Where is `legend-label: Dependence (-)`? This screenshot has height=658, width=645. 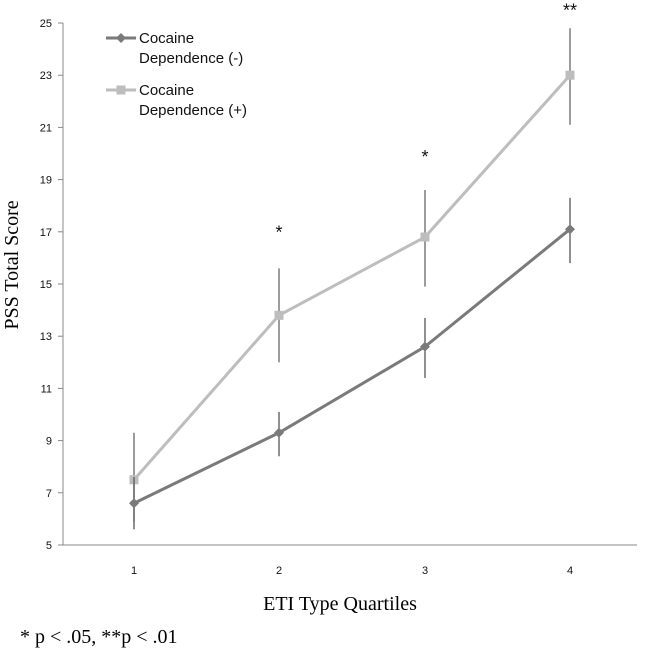
legend-label: Dependence (-) is located at coordinates (191, 58).